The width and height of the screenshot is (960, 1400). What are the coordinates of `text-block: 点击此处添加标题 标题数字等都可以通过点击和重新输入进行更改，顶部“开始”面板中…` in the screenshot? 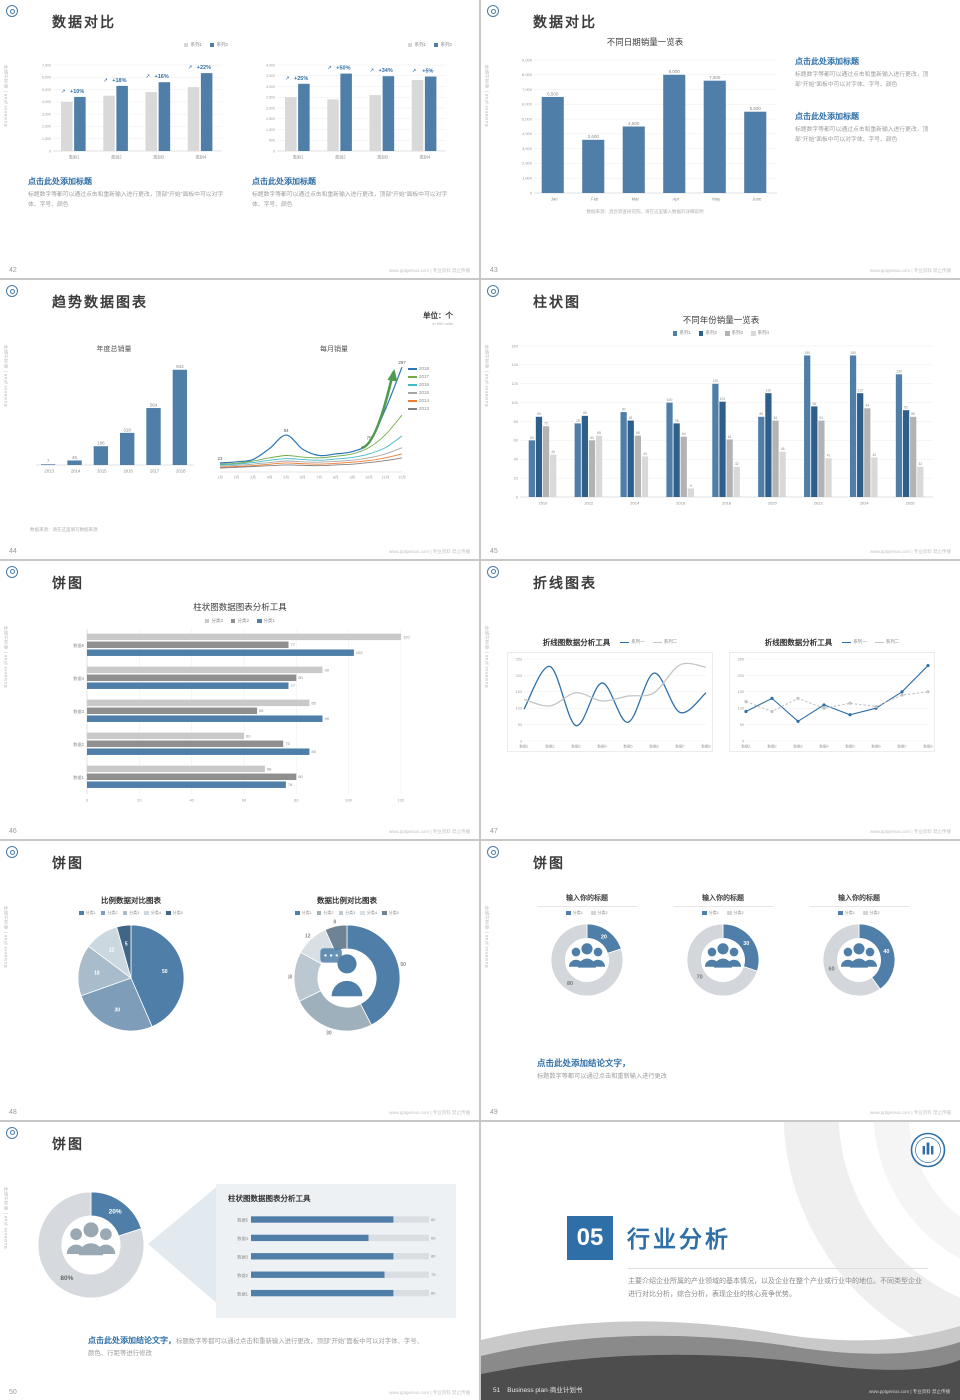 It's located at (868, 73).